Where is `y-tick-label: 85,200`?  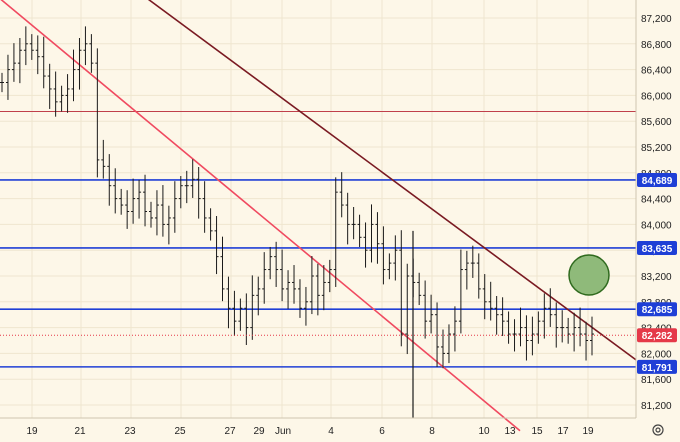 y-tick-label: 85,200 is located at coordinates (656, 148).